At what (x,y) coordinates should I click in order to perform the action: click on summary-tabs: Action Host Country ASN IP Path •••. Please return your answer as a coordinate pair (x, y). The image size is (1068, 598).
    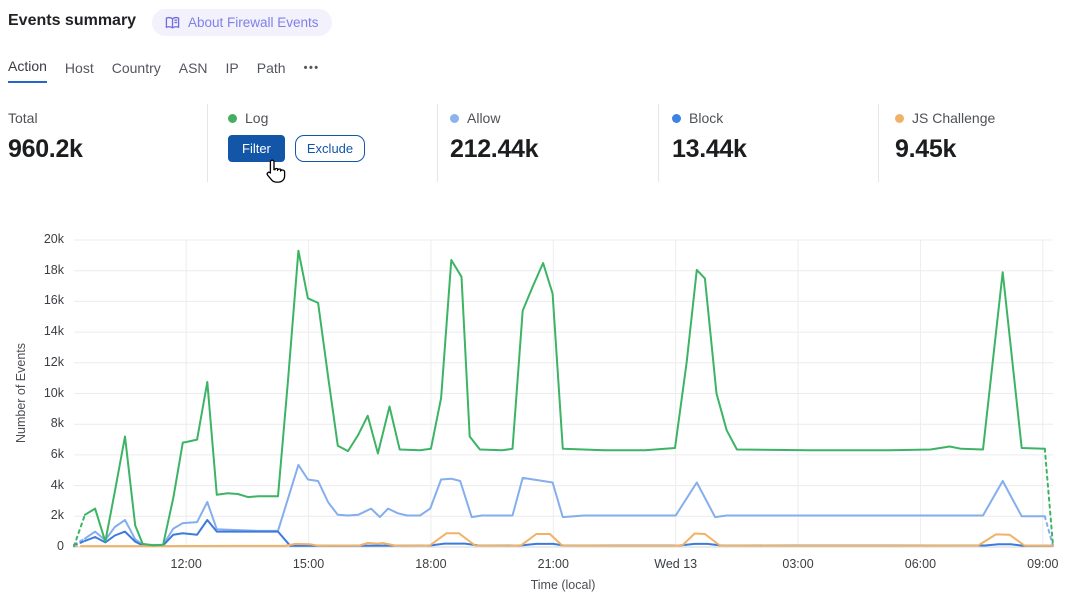
    Looking at the image, I should click on (164, 70).